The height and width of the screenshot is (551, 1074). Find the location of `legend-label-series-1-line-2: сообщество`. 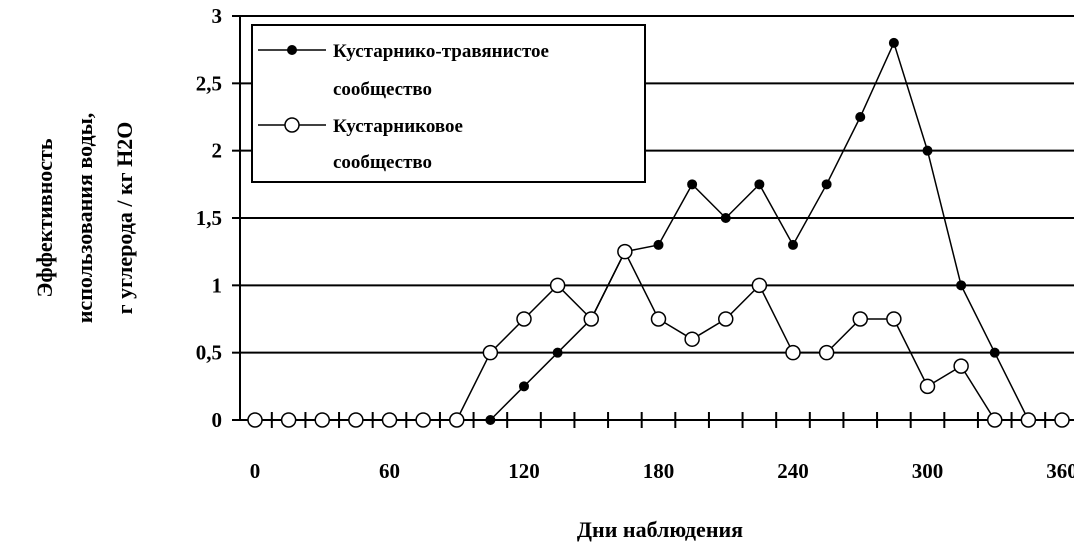

legend-label-series-1-line-2: сообщество is located at coordinates (382, 89).